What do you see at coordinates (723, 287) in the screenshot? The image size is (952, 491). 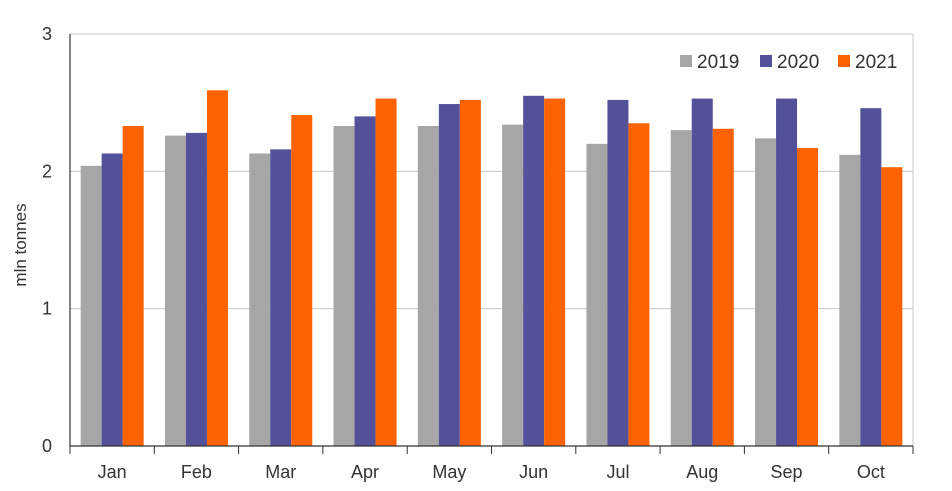 I see `bar-2021-Aug` at bounding box center [723, 287].